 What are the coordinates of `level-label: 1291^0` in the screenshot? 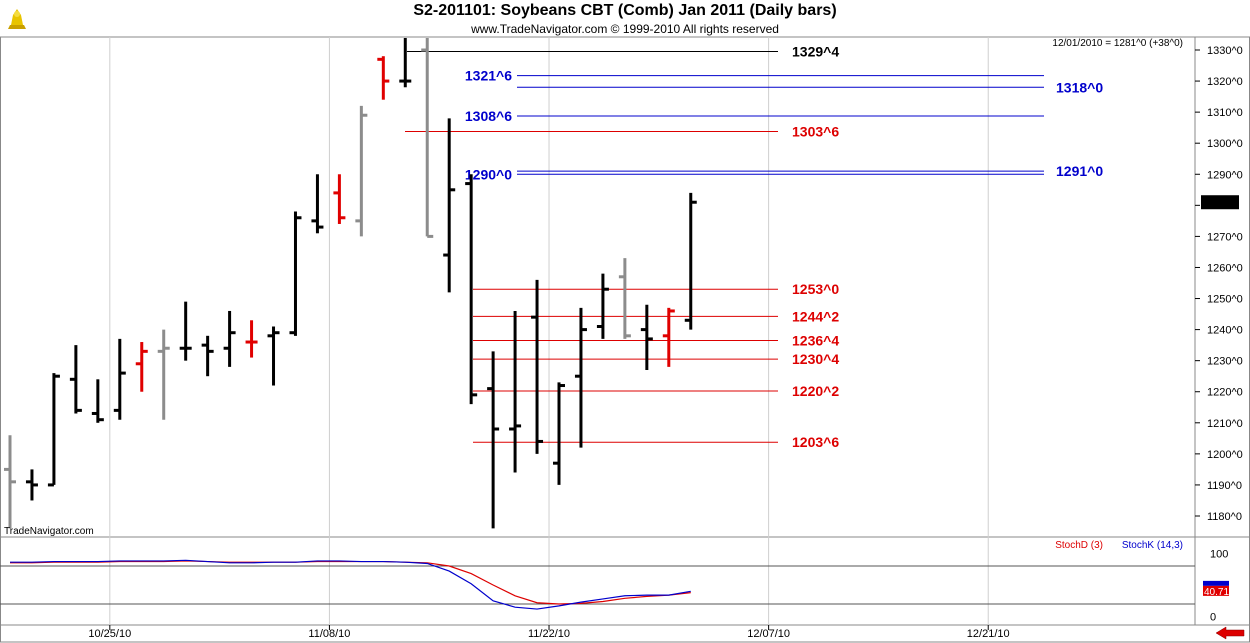 It's located at (1079, 171).